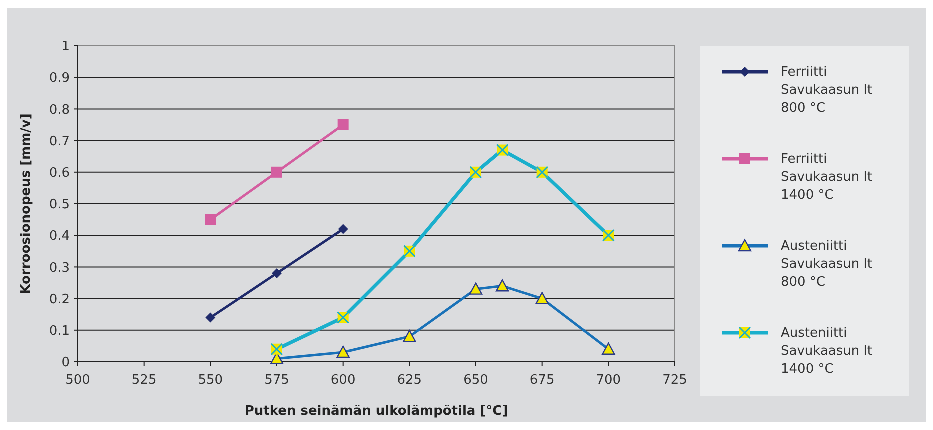  What do you see at coordinates (211, 380) in the screenshot?
I see `x-tick-label: 550` at bounding box center [211, 380].